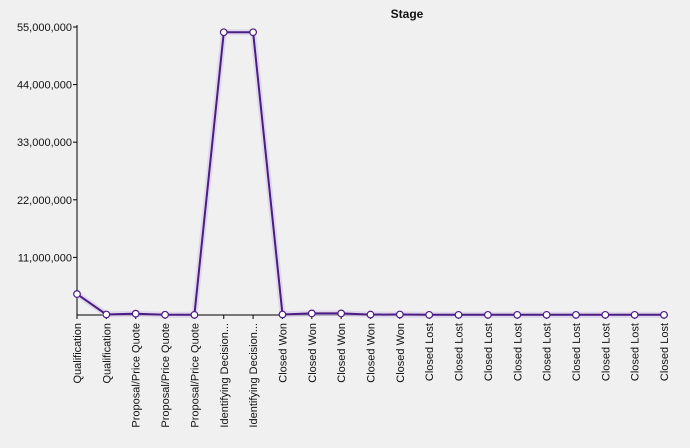  Describe the element at coordinates (44, 201) in the screenshot. I see `y-tick-label: 22,000,000` at that location.